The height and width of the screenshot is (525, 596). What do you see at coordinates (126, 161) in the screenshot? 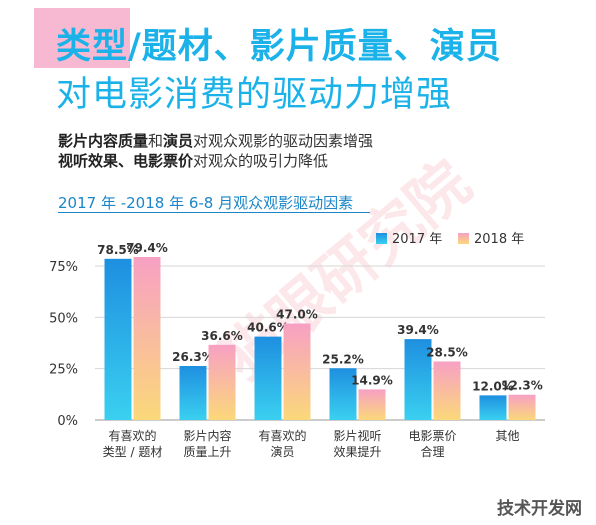
I see `subtitle-bold-c: 视听效果、电影票价` at bounding box center [126, 161].